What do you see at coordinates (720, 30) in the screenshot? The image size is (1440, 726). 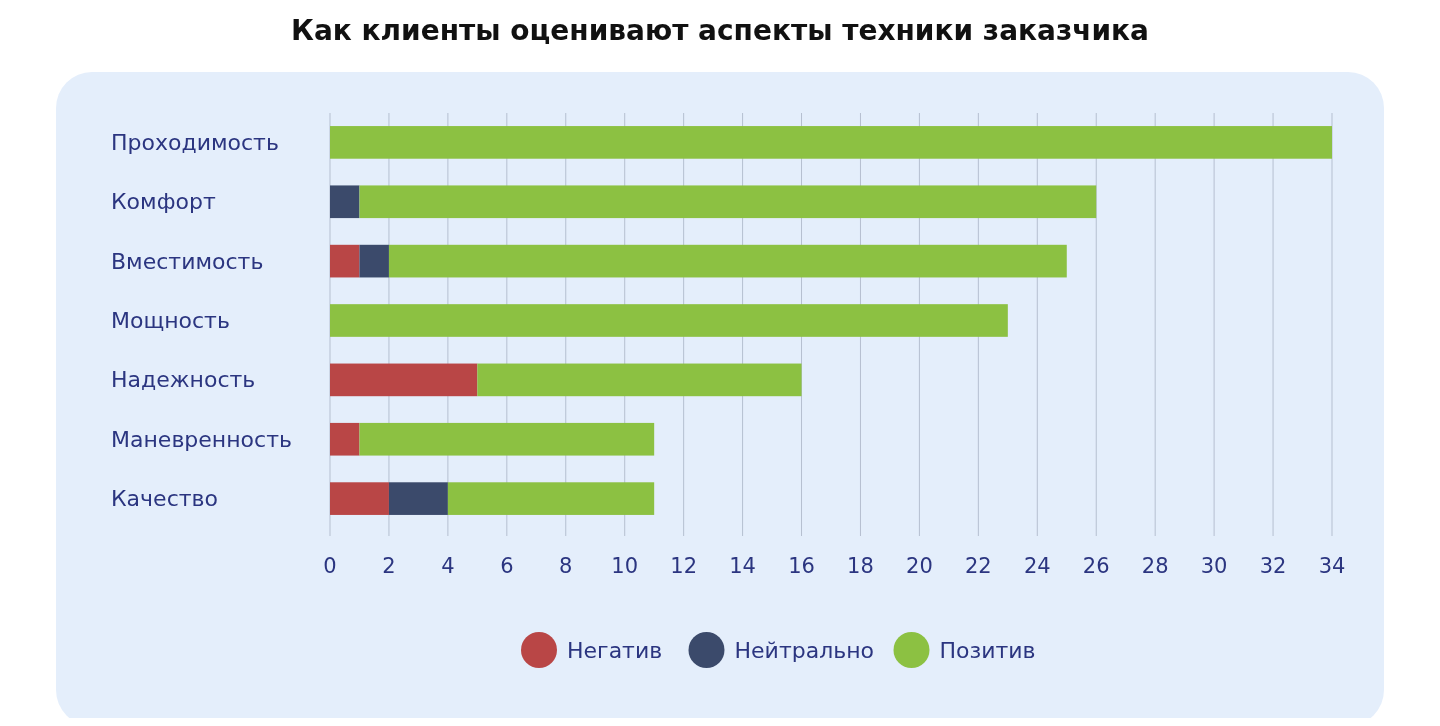 I see `chart-title: Как клиенты оценивают аспекты техники заказчика` at bounding box center [720, 30].